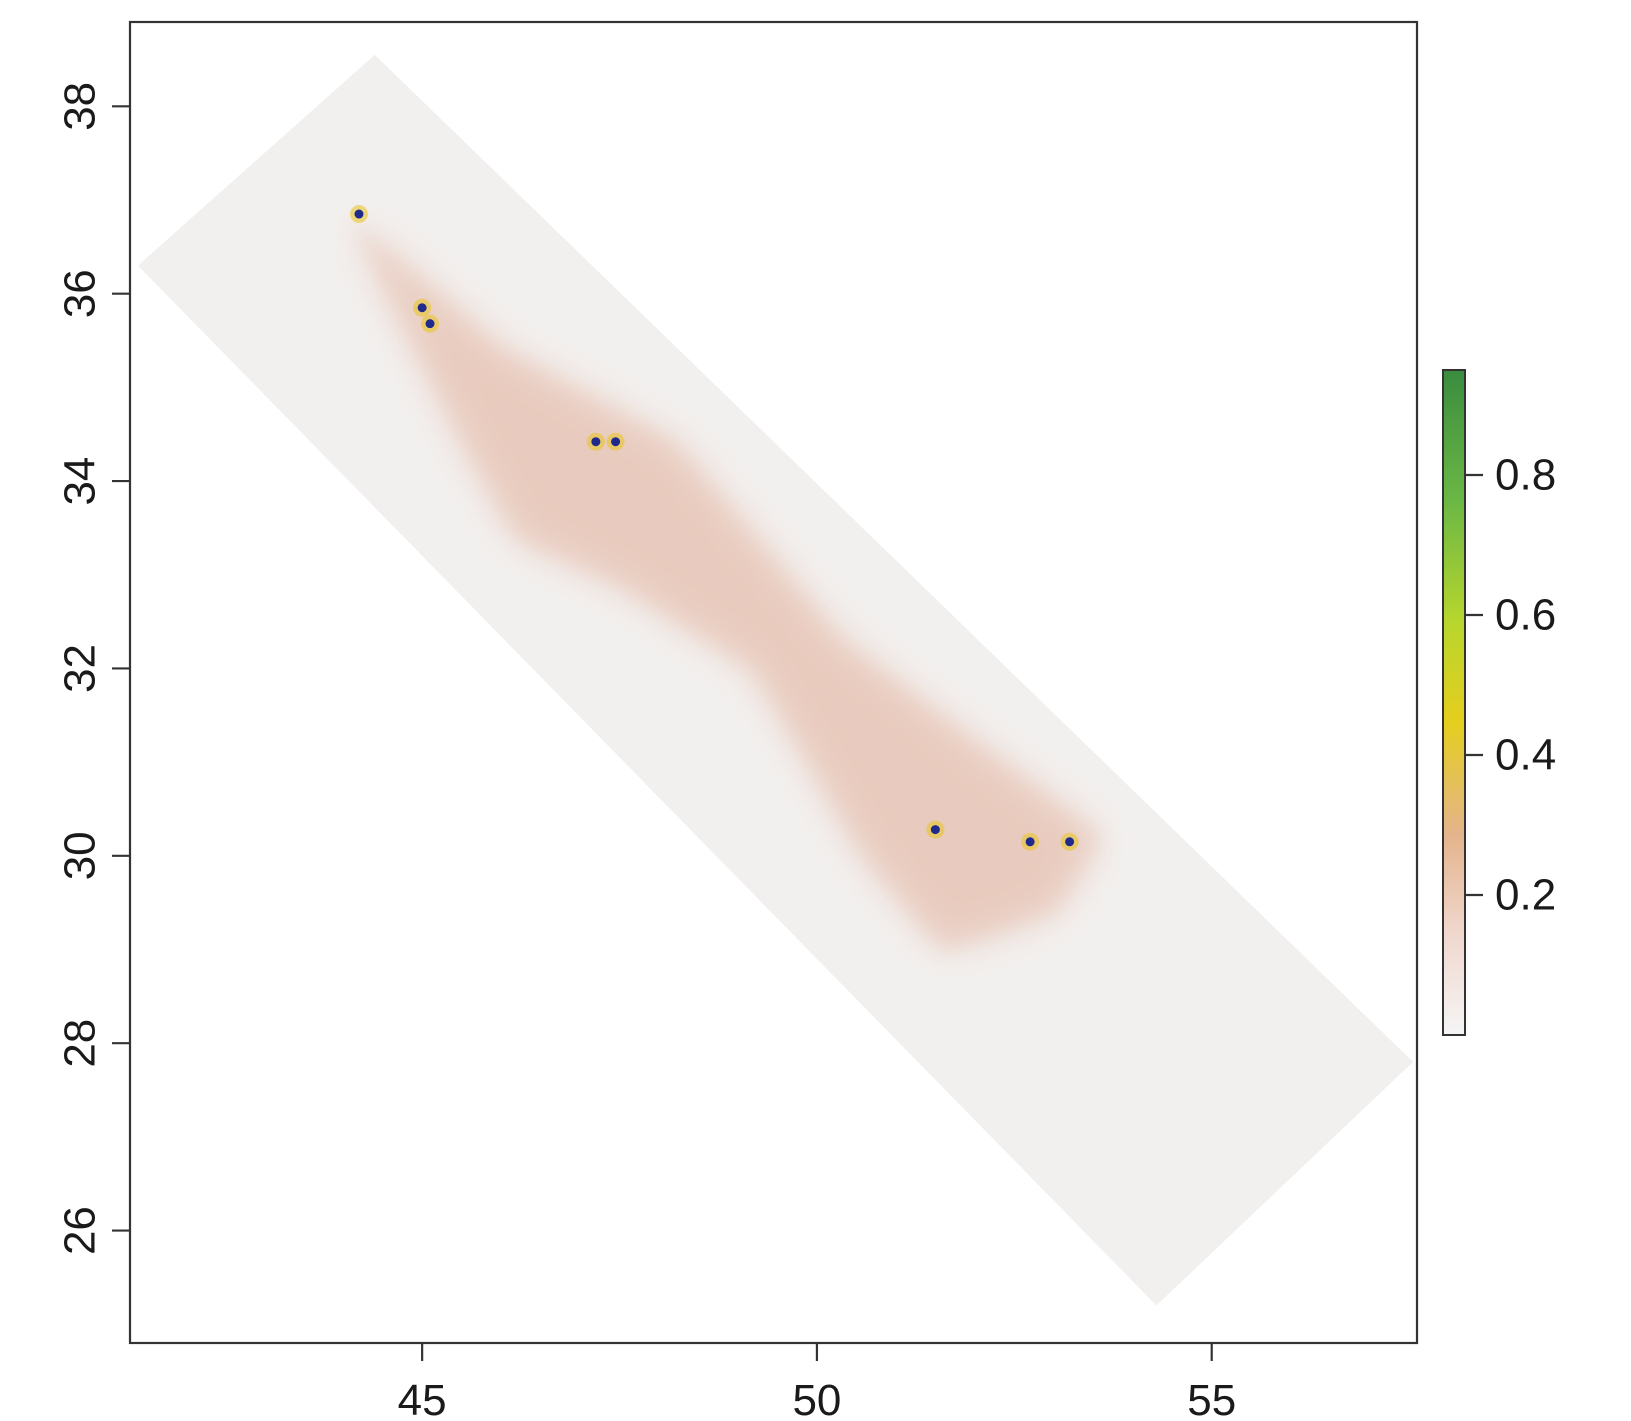  I want to click on y-tick-label: 32, so click(80, 668).